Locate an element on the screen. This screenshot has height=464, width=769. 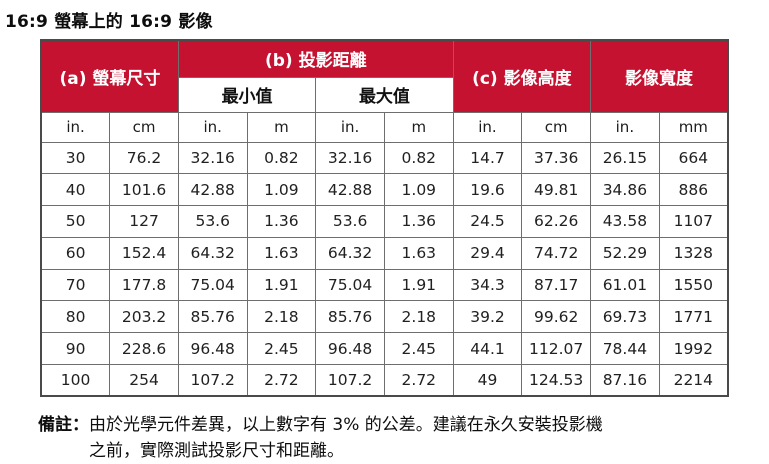
unit-cell: m is located at coordinates (281, 127).